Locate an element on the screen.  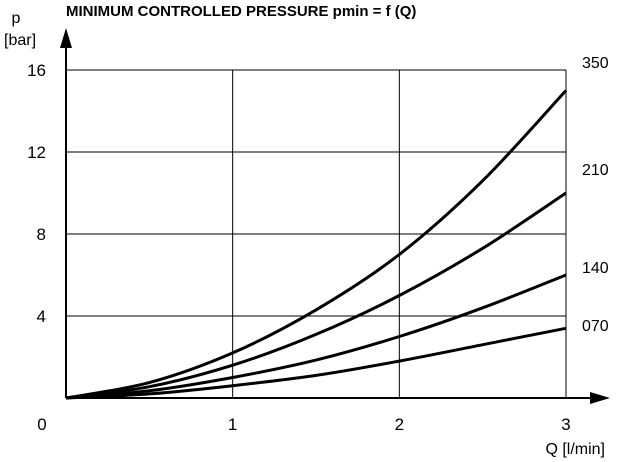
y-tick-label: 8 is located at coordinates (41, 234).